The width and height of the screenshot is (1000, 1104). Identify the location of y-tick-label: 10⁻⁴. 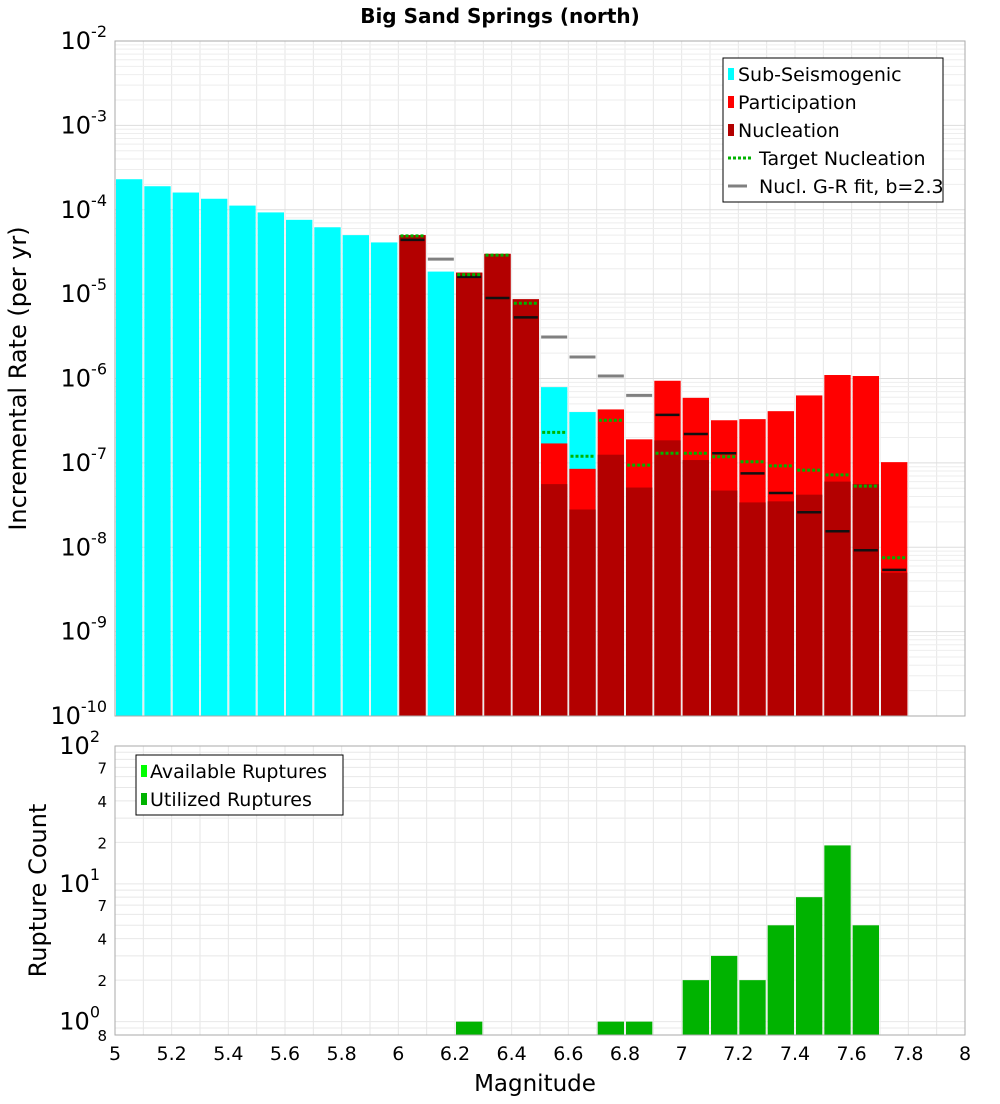
(84, 207).